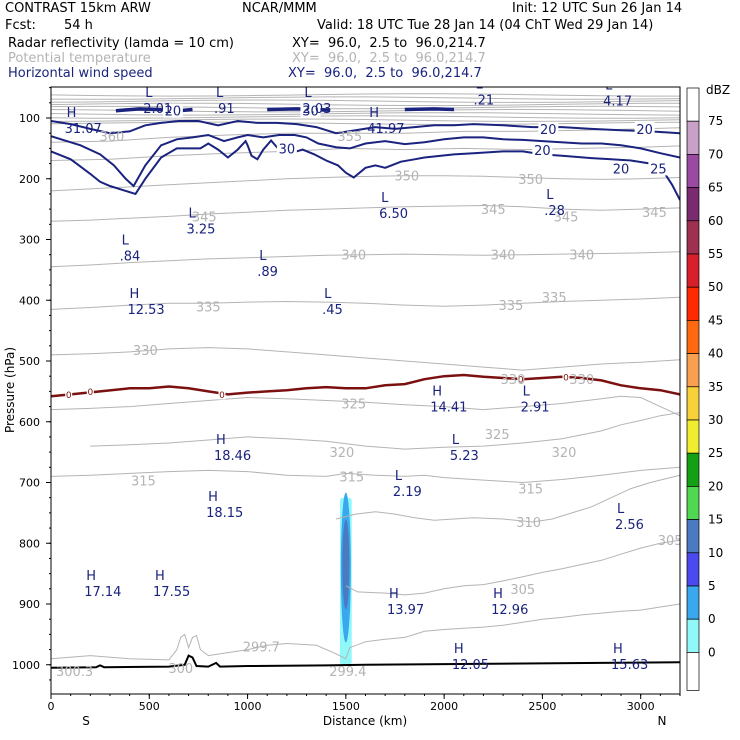 The height and width of the screenshot is (740, 740). What do you see at coordinates (693, 671) in the screenshot?
I see `colorbar-cell-bottom` at bounding box center [693, 671].